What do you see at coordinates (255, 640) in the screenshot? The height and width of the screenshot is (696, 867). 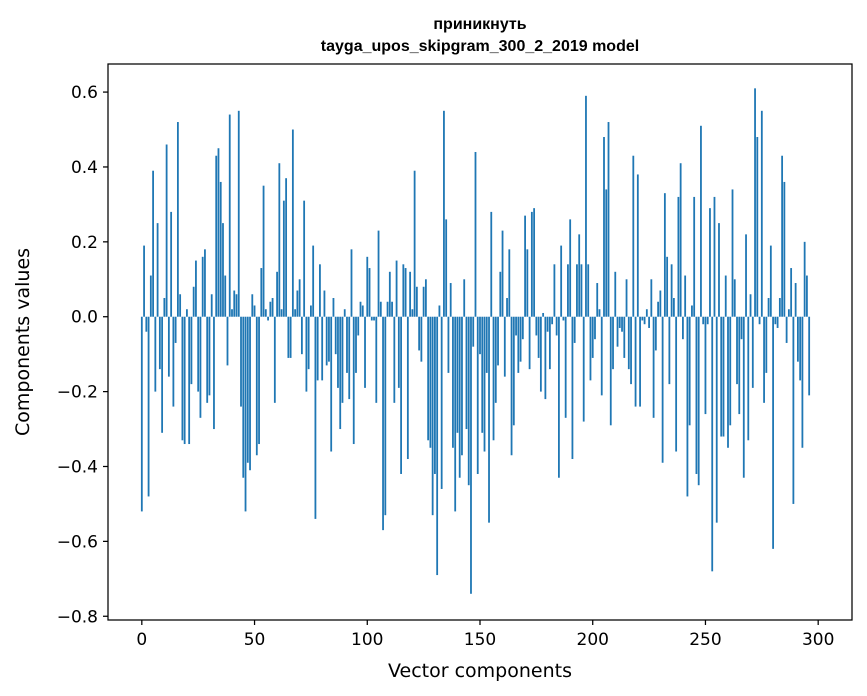 I see `x-tick-label: 50` at bounding box center [255, 640].